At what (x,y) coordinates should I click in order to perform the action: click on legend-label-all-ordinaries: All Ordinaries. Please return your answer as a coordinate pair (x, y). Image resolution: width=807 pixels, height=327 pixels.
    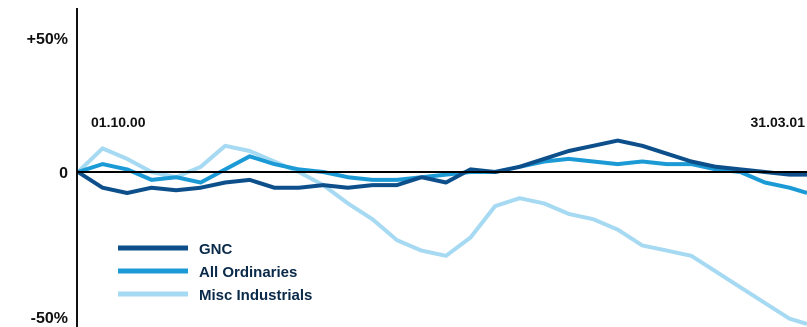
    Looking at the image, I should click on (248, 272).